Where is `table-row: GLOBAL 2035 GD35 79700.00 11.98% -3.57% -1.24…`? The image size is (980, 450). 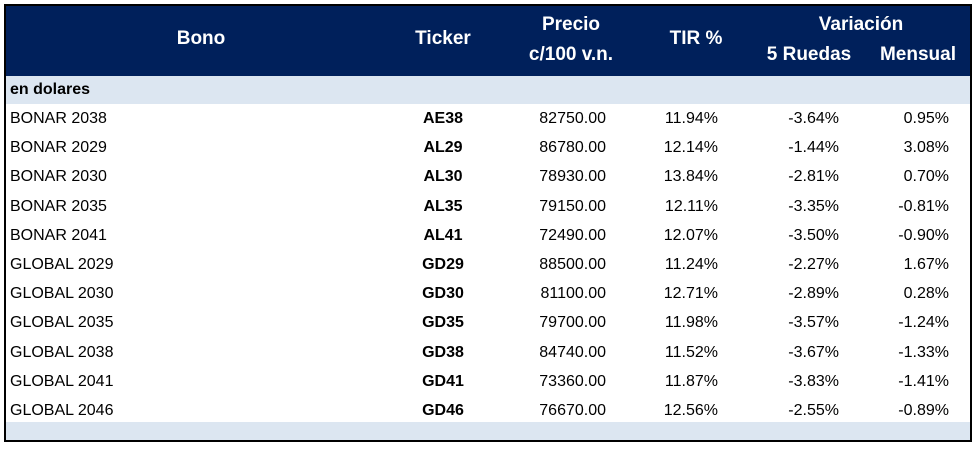
table-row: GLOBAL 2035 GD35 79700.00 11.98% -3.57% -1.24… is located at coordinates (488, 322).